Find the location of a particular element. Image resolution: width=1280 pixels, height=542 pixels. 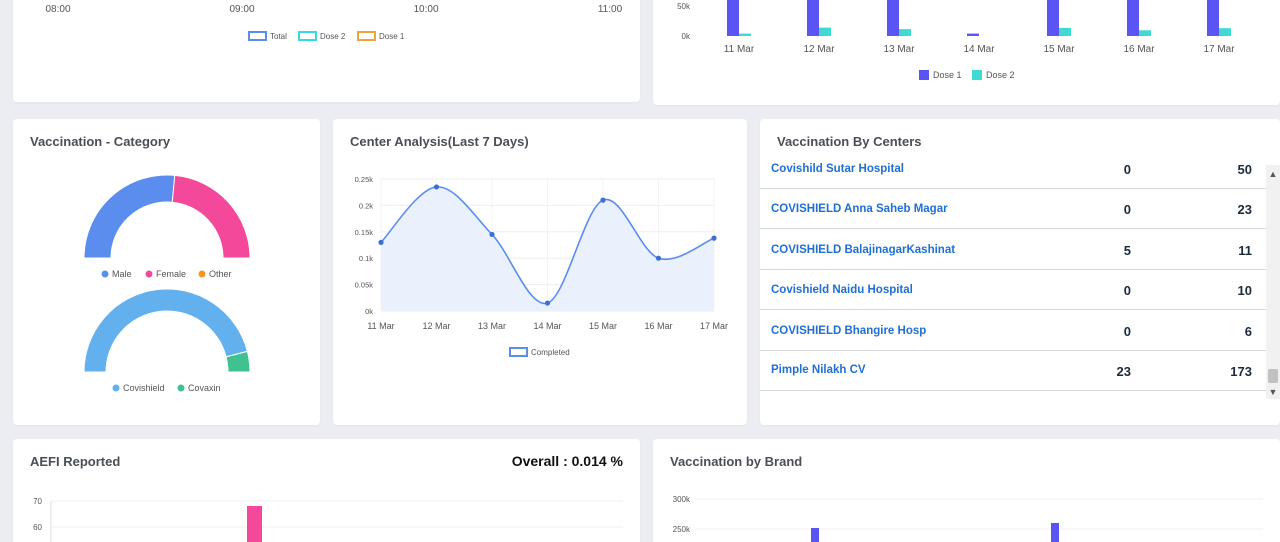

x-tick-label: 16 Mar is located at coordinates (658, 326).